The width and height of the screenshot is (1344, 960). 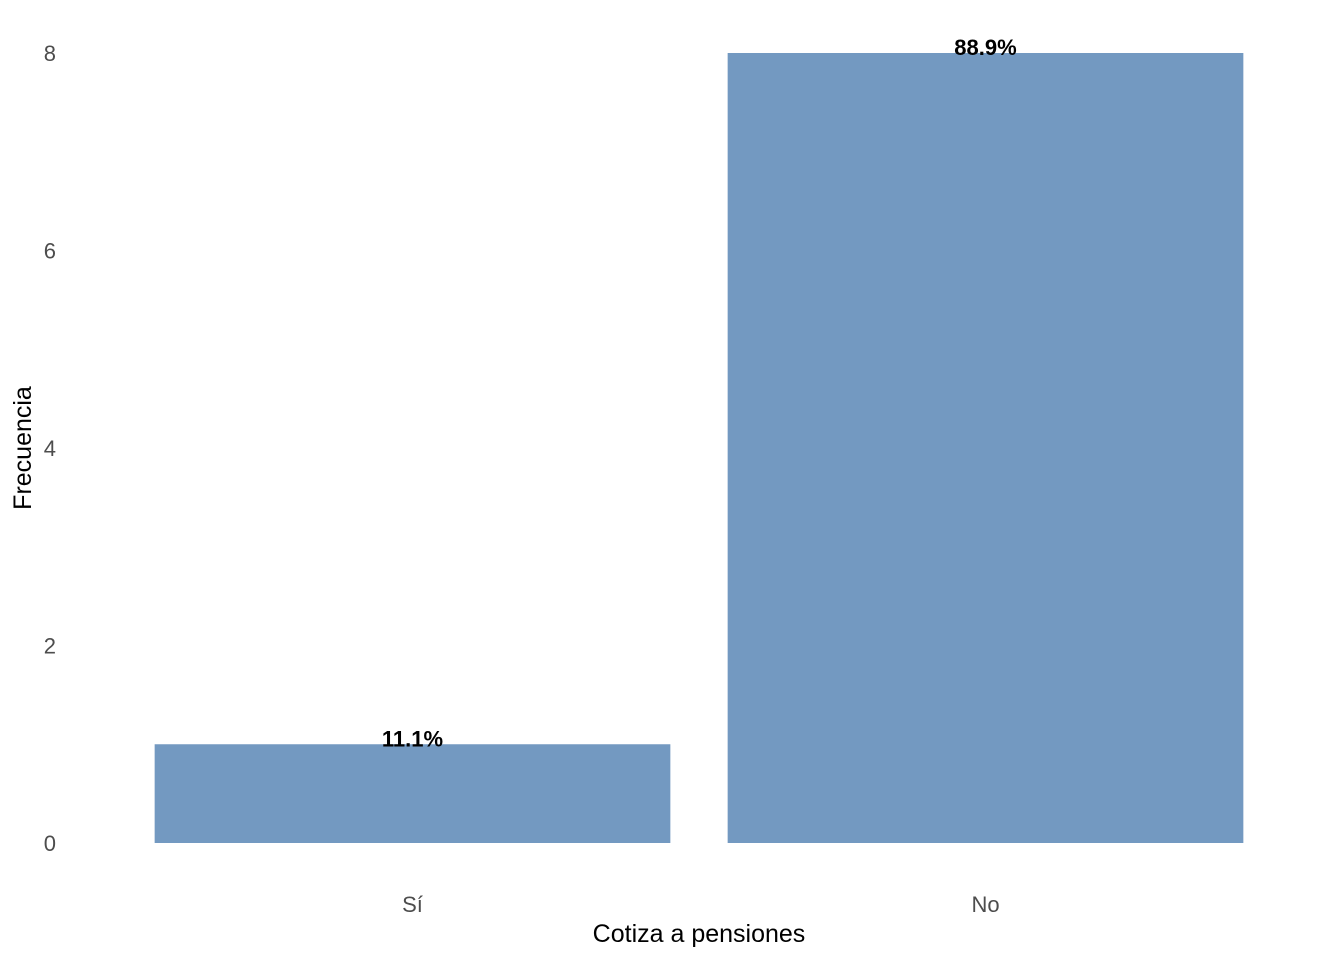 What do you see at coordinates (50, 53) in the screenshot?
I see `y-tick-label: 8` at bounding box center [50, 53].